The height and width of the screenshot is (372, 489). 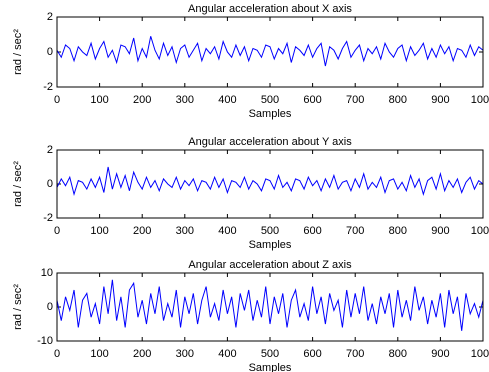 What do you see at coordinates (270, 265) in the screenshot?
I see `chart-title: Angular acceleration about Z axis` at bounding box center [270, 265].